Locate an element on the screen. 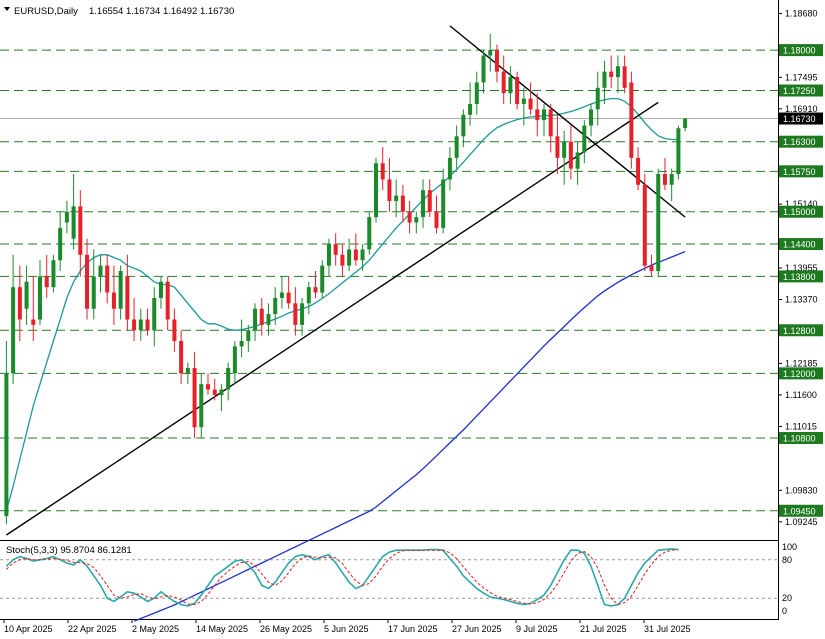 This screenshot has width=825, height=639. price-tick-label: 1.12185 is located at coordinates (801, 363).